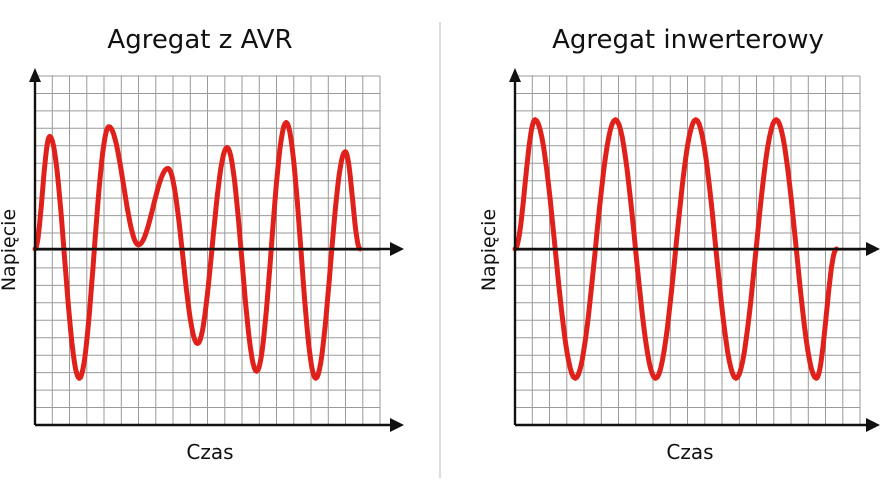  What do you see at coordinates (688, 40) in the screenshot?
I see `panel-title: Agregat inwerterowy` at bounding box center [688, 40].